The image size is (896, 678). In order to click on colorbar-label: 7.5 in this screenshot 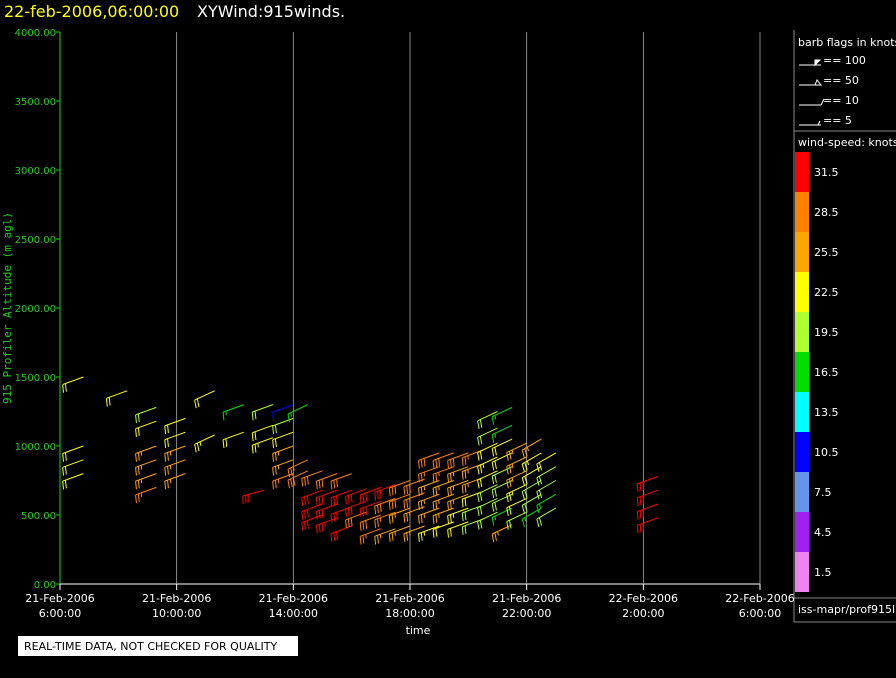, I will do `click(823, 492)`.